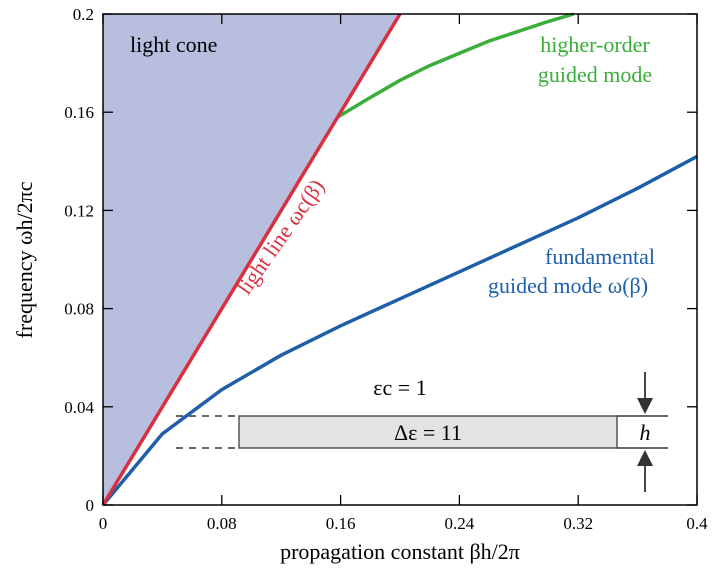 This screenshot has height=569, width=712. Describe the element at coordinates (645, 406) in the screenshot. I see `thickness-arrow-down-icon` at that location.